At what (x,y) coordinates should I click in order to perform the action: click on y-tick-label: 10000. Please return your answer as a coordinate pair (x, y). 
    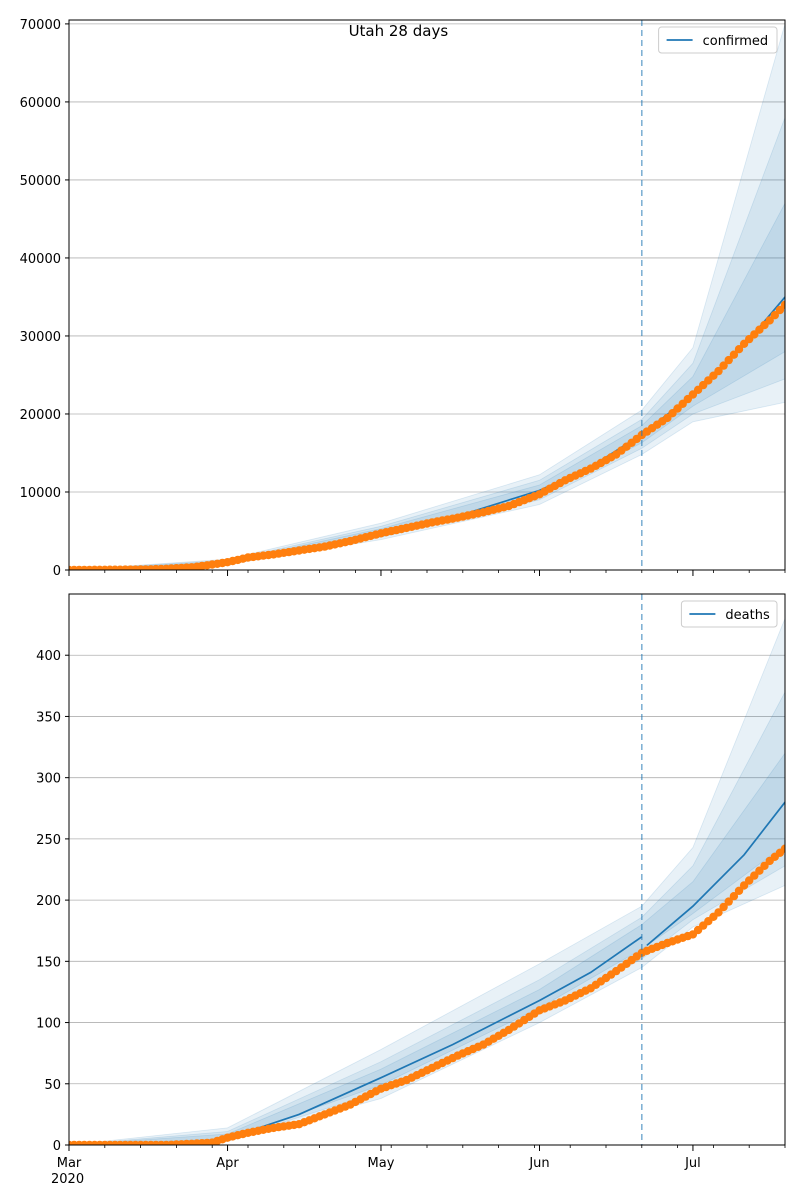
    Looking at the image, I should click on (40, 493).